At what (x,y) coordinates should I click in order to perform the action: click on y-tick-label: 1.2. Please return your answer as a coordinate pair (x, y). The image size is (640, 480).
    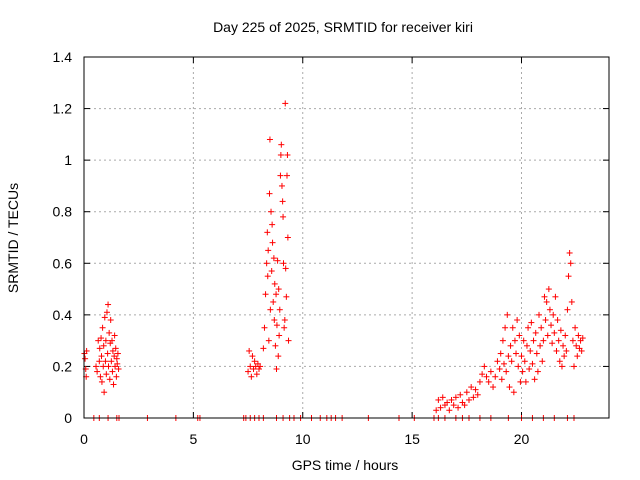
    Looking at the image, I should click on (63, 109).